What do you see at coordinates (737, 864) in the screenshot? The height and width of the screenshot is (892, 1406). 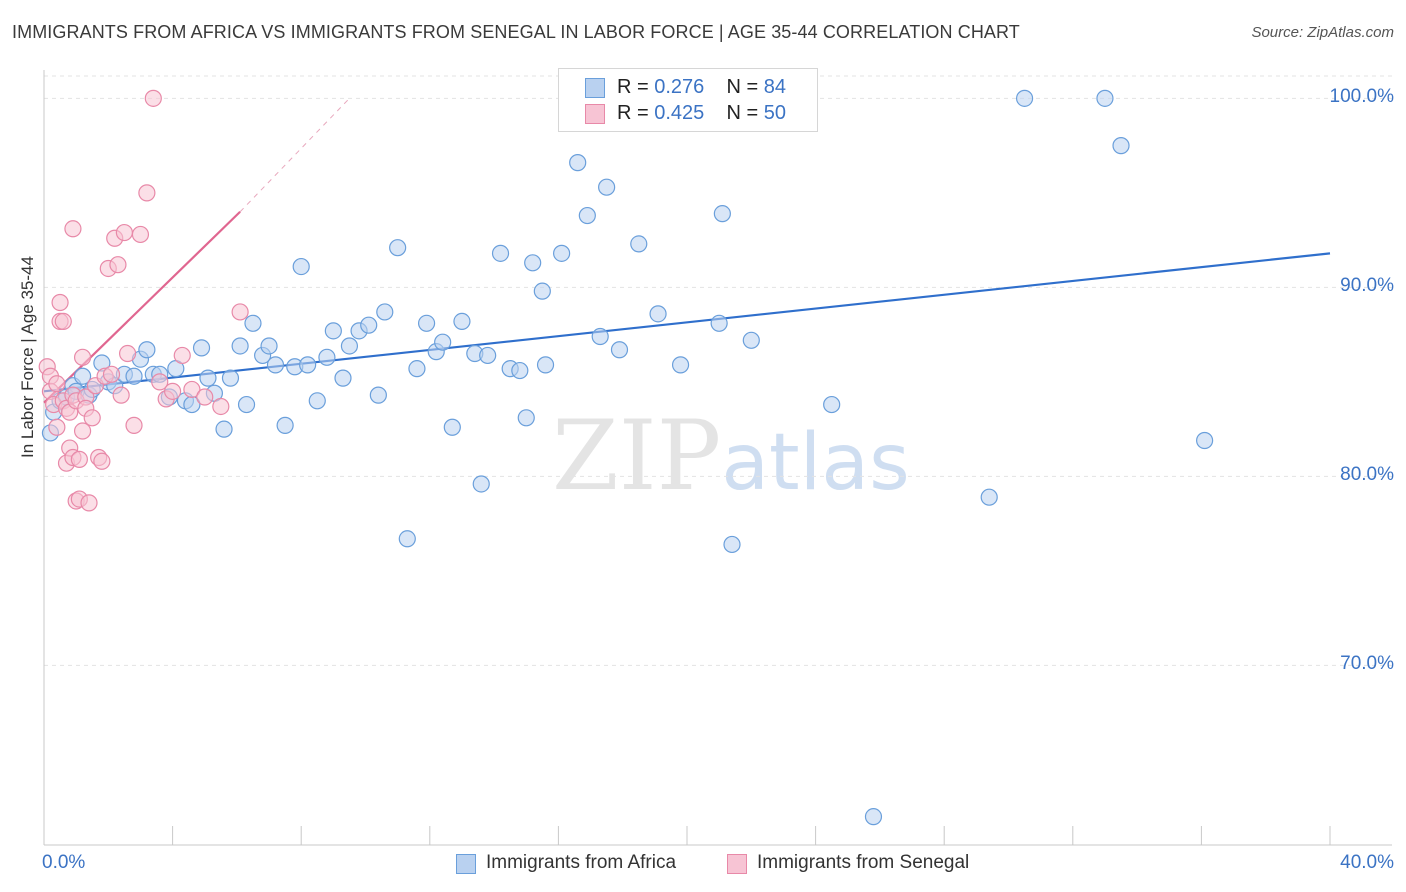 I see `senegal-legend-swatch` at bounding box center [737, 864].